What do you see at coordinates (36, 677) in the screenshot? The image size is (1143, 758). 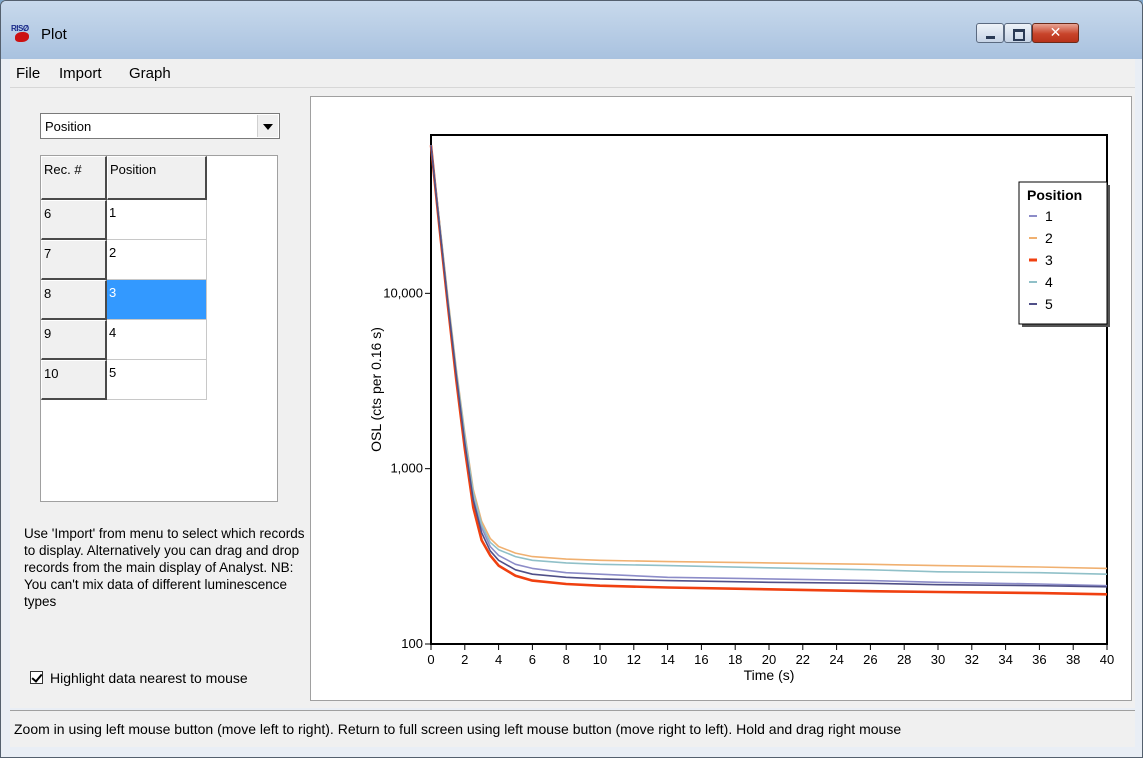 I see `highlight-checkbox` at bounding box center [36, 677].